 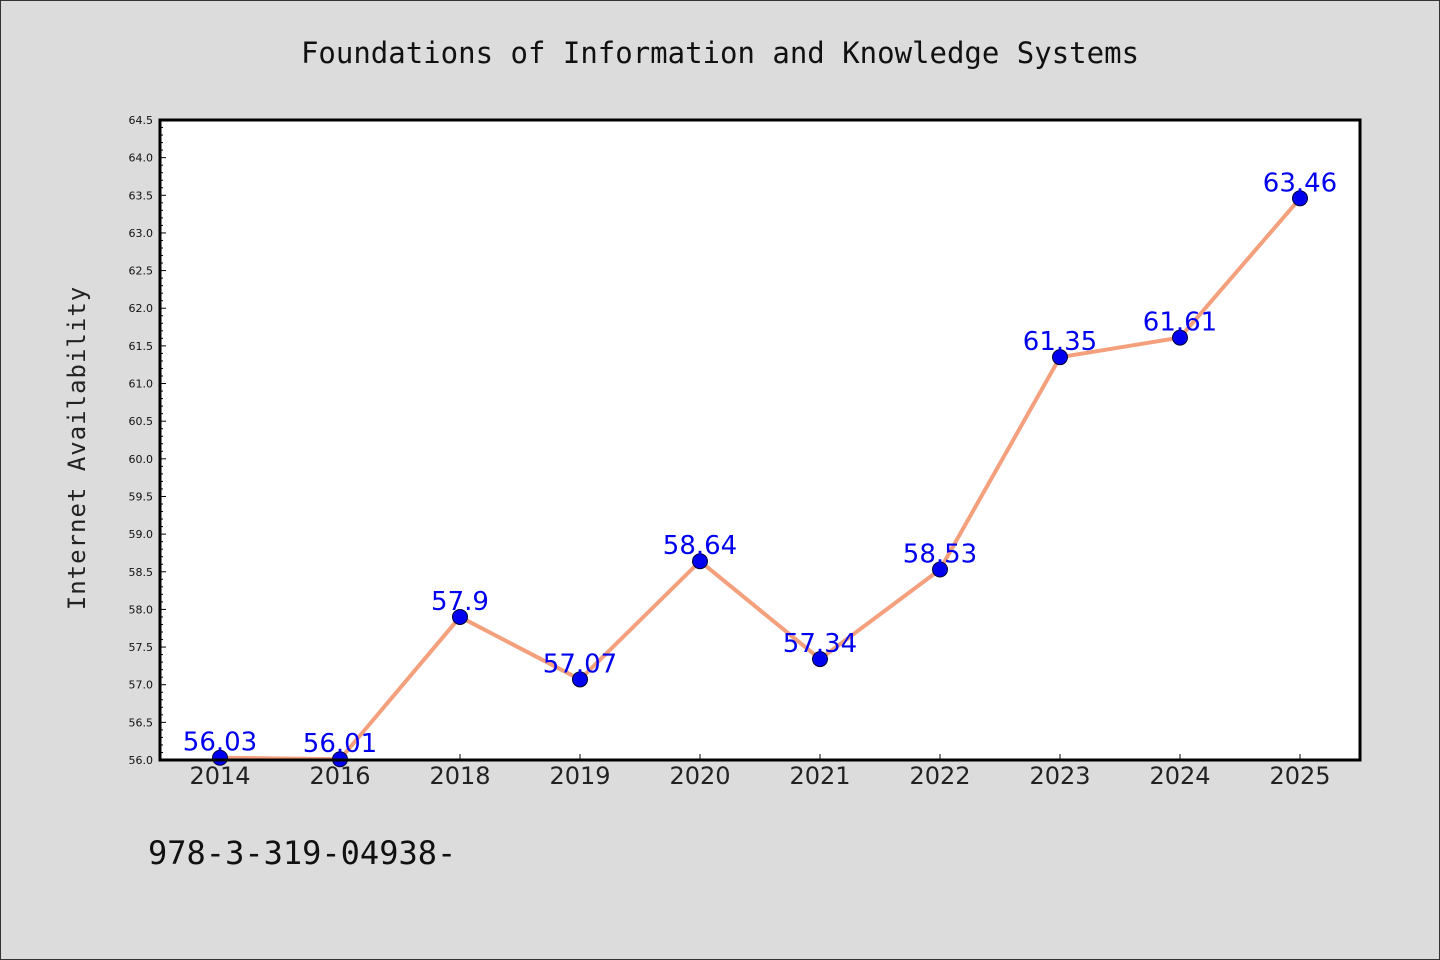 I want to click on data-label: 61.61, so click(x=1180, y=323).